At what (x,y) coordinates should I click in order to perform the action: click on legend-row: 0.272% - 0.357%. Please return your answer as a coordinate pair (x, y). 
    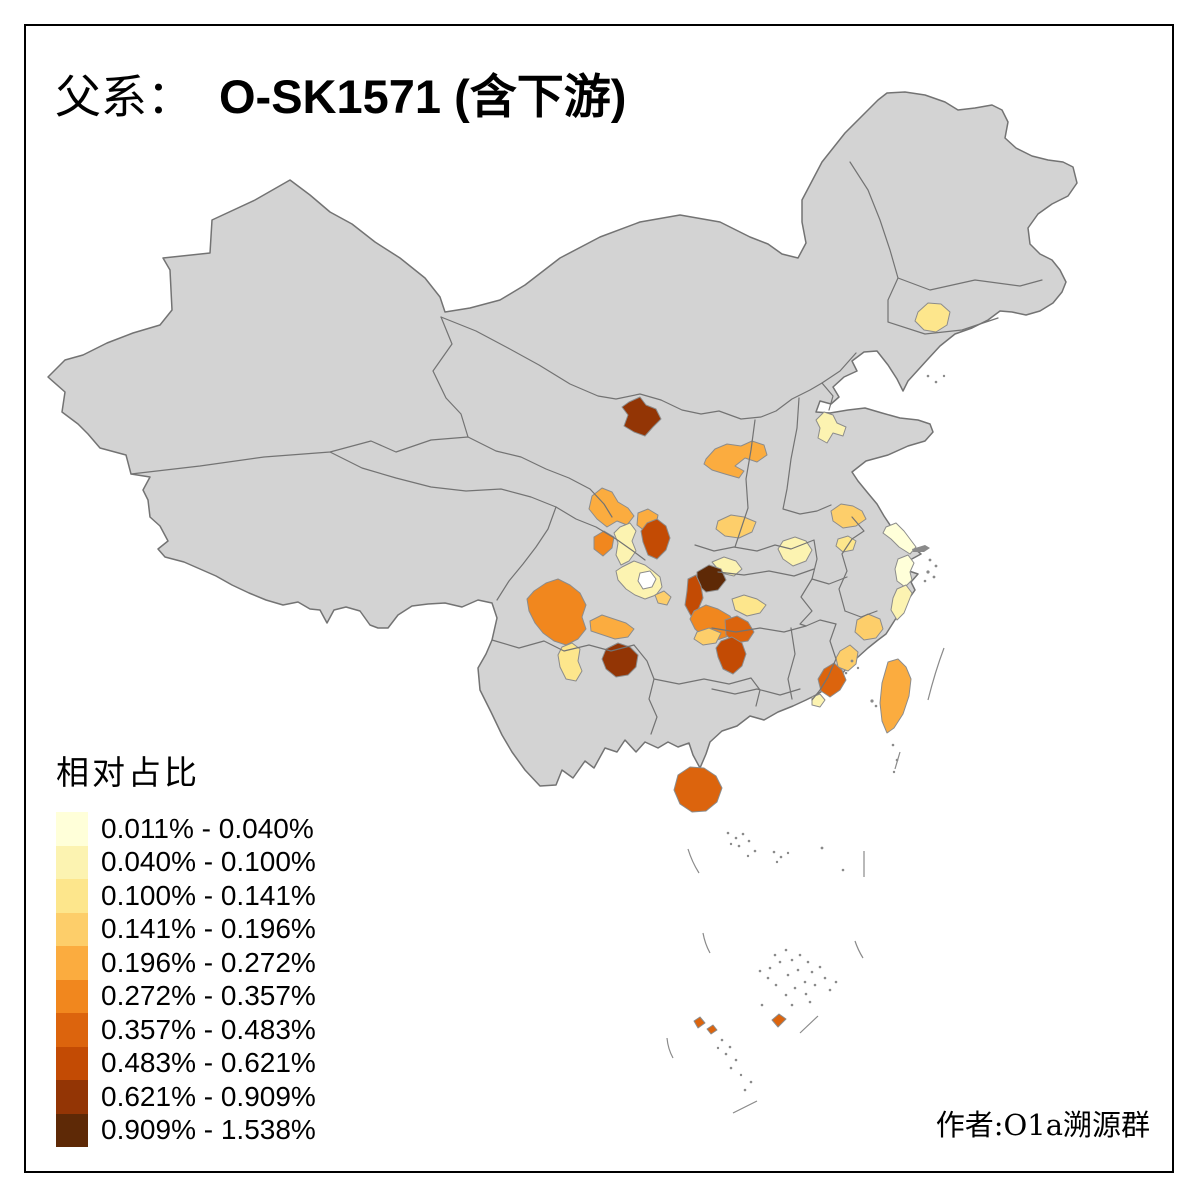
    Looking at the image, I should click on (186, 996).